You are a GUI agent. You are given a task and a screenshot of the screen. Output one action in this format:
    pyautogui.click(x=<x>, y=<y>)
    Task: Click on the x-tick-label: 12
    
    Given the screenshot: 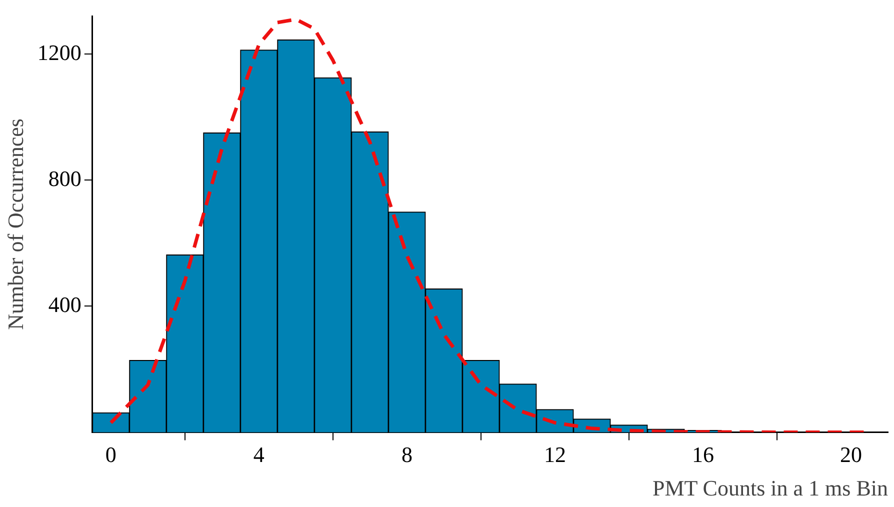 What is the action you would take?
    pyautogui.click(x=555, y=455)
    